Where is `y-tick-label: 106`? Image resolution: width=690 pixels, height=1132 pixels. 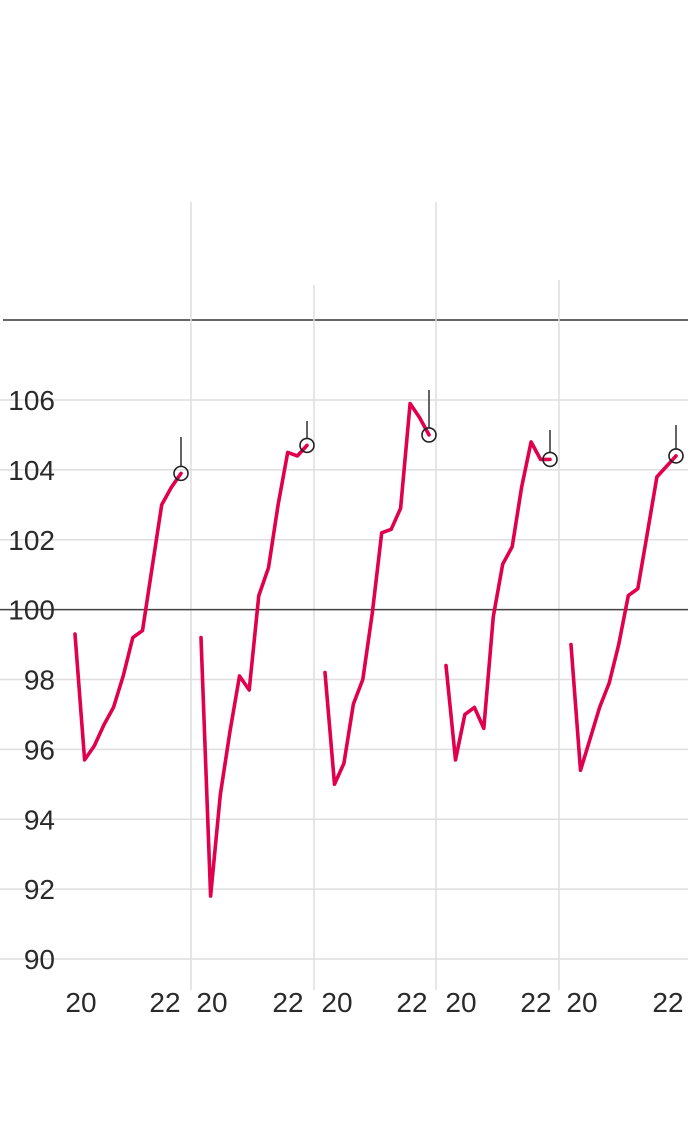
y-tick-label: 106 is located at coordinates (31, 400).